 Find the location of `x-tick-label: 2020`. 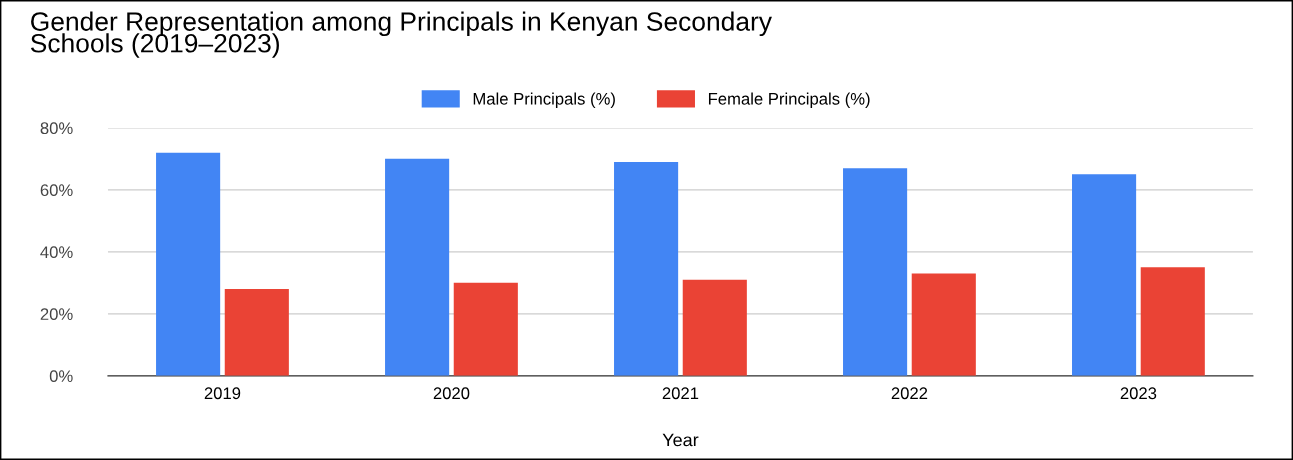

x-tick-label: 2020 is located at coordinates (451, 393).